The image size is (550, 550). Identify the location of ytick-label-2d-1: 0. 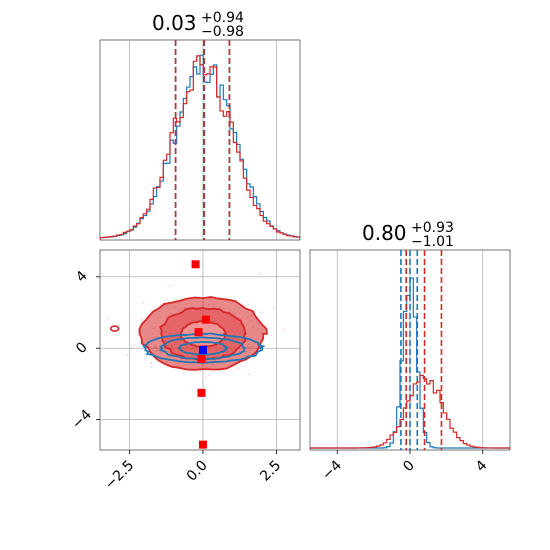
(82, 348).